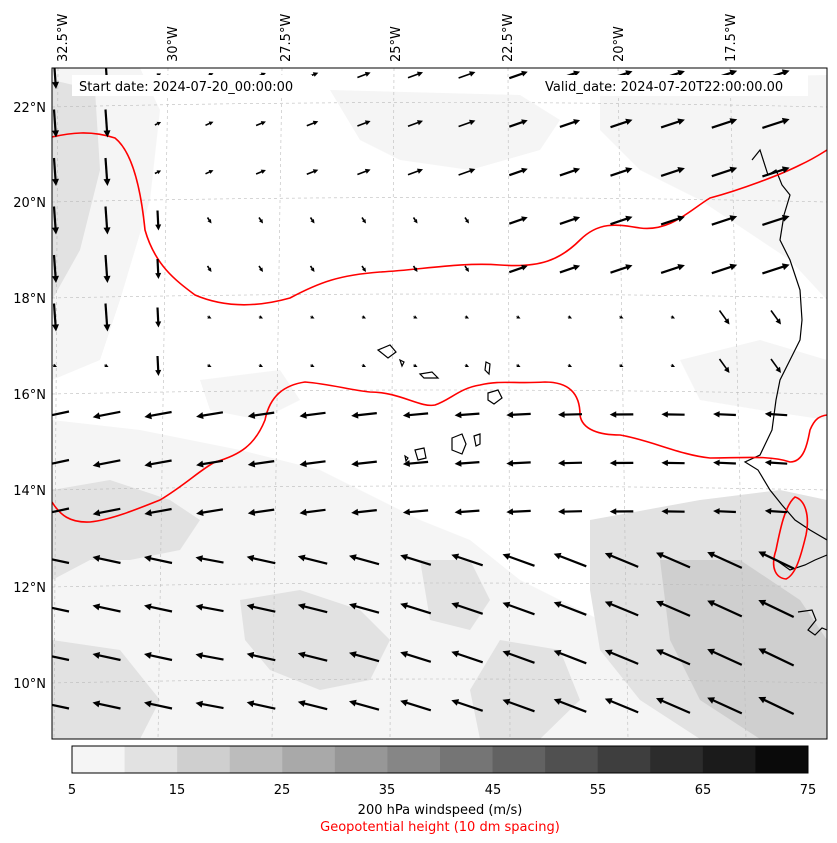 This screenshot has width=837, height=843. Describe the element at coordinates (286, 38) in the screenshot. I see `lon-label-27-5w: 27.5°W` at that location.